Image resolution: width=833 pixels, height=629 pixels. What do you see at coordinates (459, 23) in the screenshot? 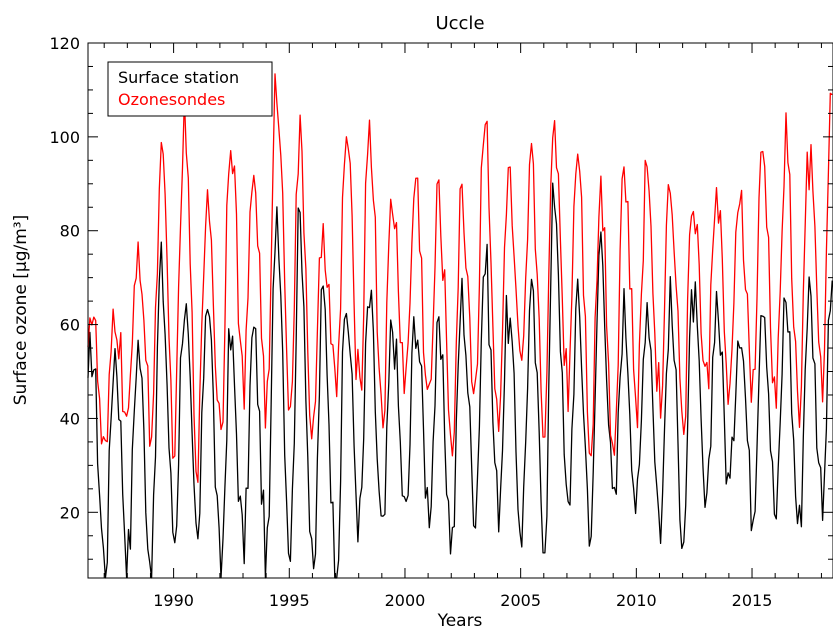
I see `chart-title: Uccle` at bounding box center [459, 23].